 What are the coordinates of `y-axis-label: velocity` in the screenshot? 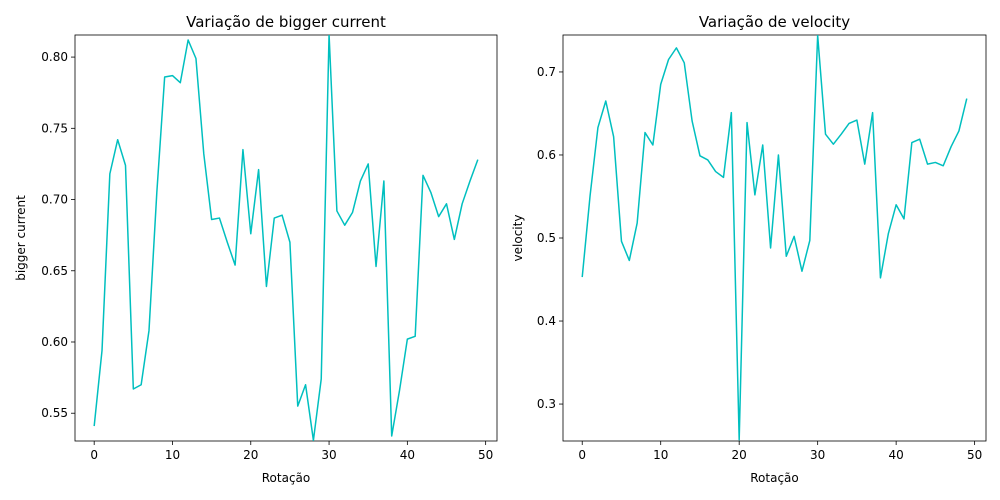 It's located at (518, 238).